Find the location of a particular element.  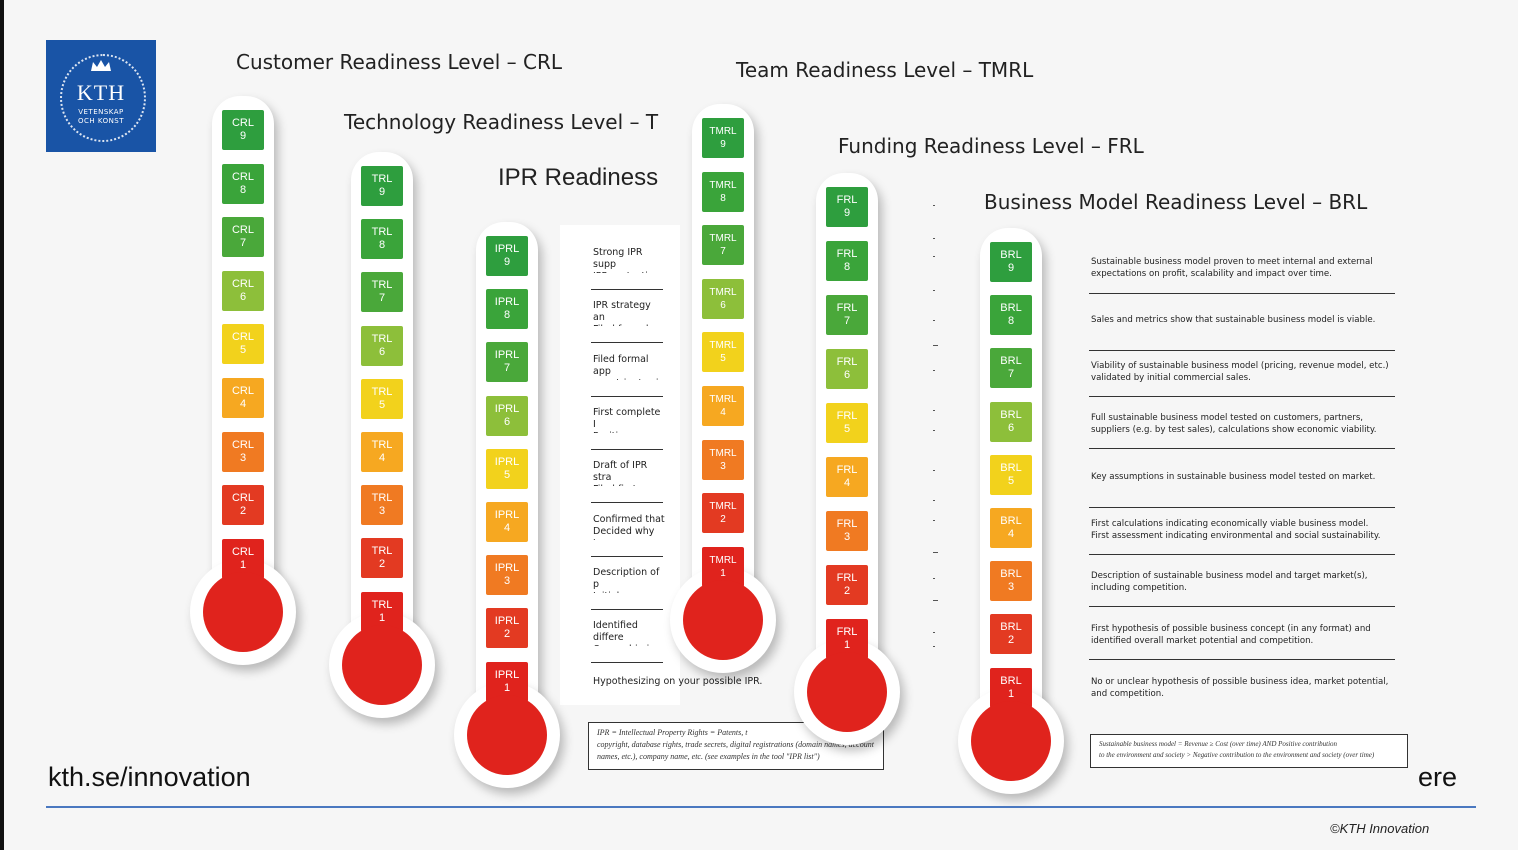

level-frl-4: FRL 4 is located at coordinates (847, 477).